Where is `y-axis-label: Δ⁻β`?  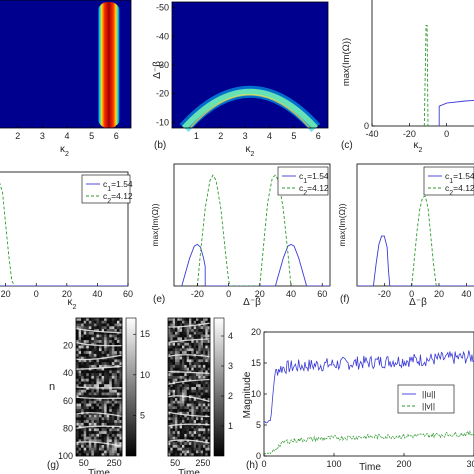
y-axis-label: Δ⁻β is located at coordinates (157, 70).